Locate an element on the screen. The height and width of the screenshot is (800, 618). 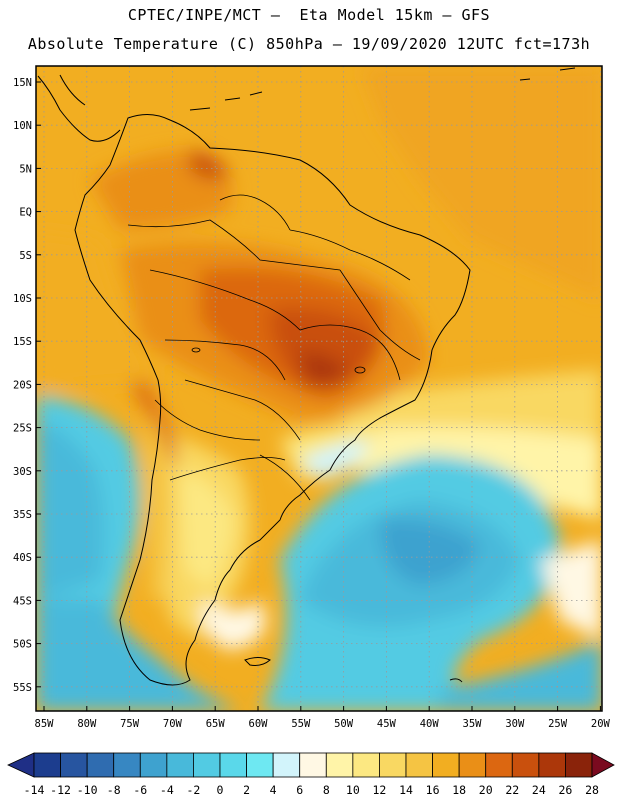
colorbar-label: 26 is located at coordinates (565, 790).